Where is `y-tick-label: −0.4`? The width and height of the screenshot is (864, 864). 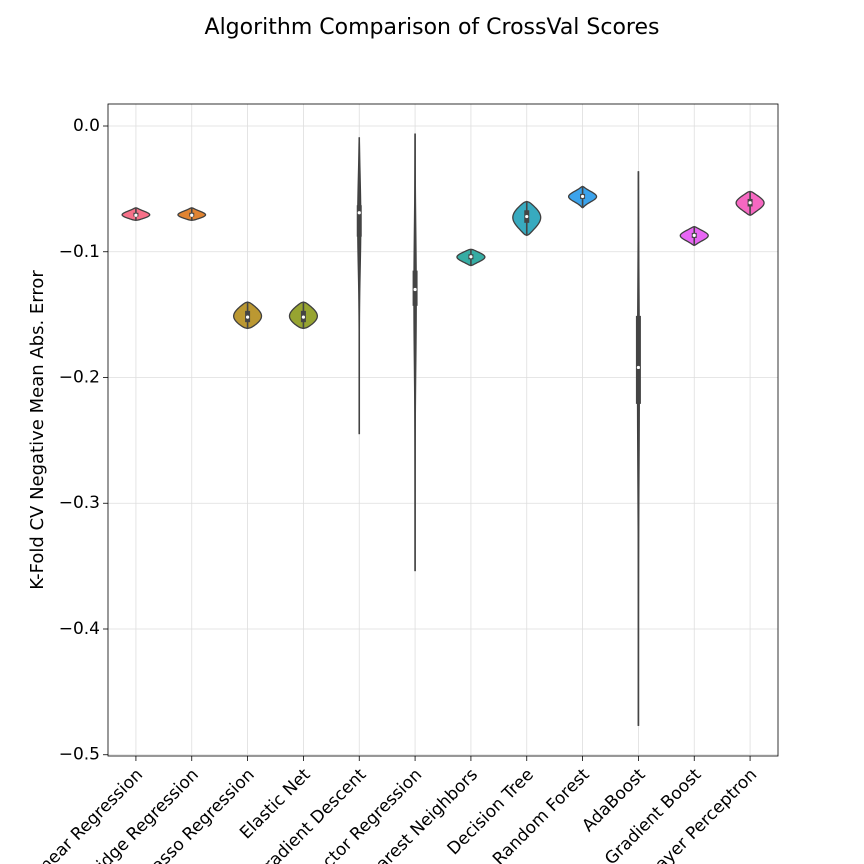 y-tick-label: −0.4 is located at coordinates (79, 629).